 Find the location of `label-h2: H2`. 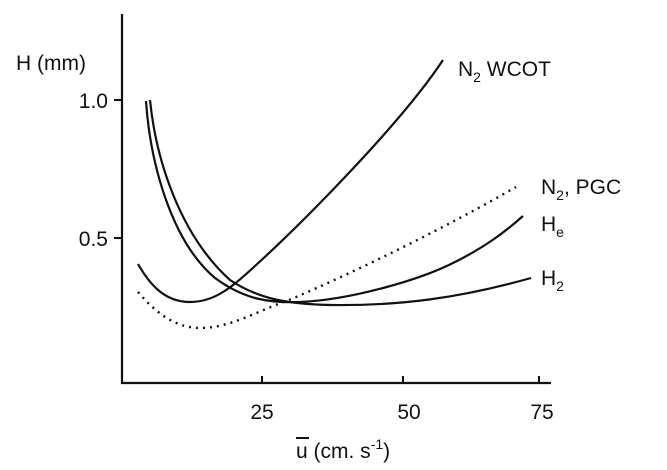

label-h2: H2 is located at coordinates (552, 280).